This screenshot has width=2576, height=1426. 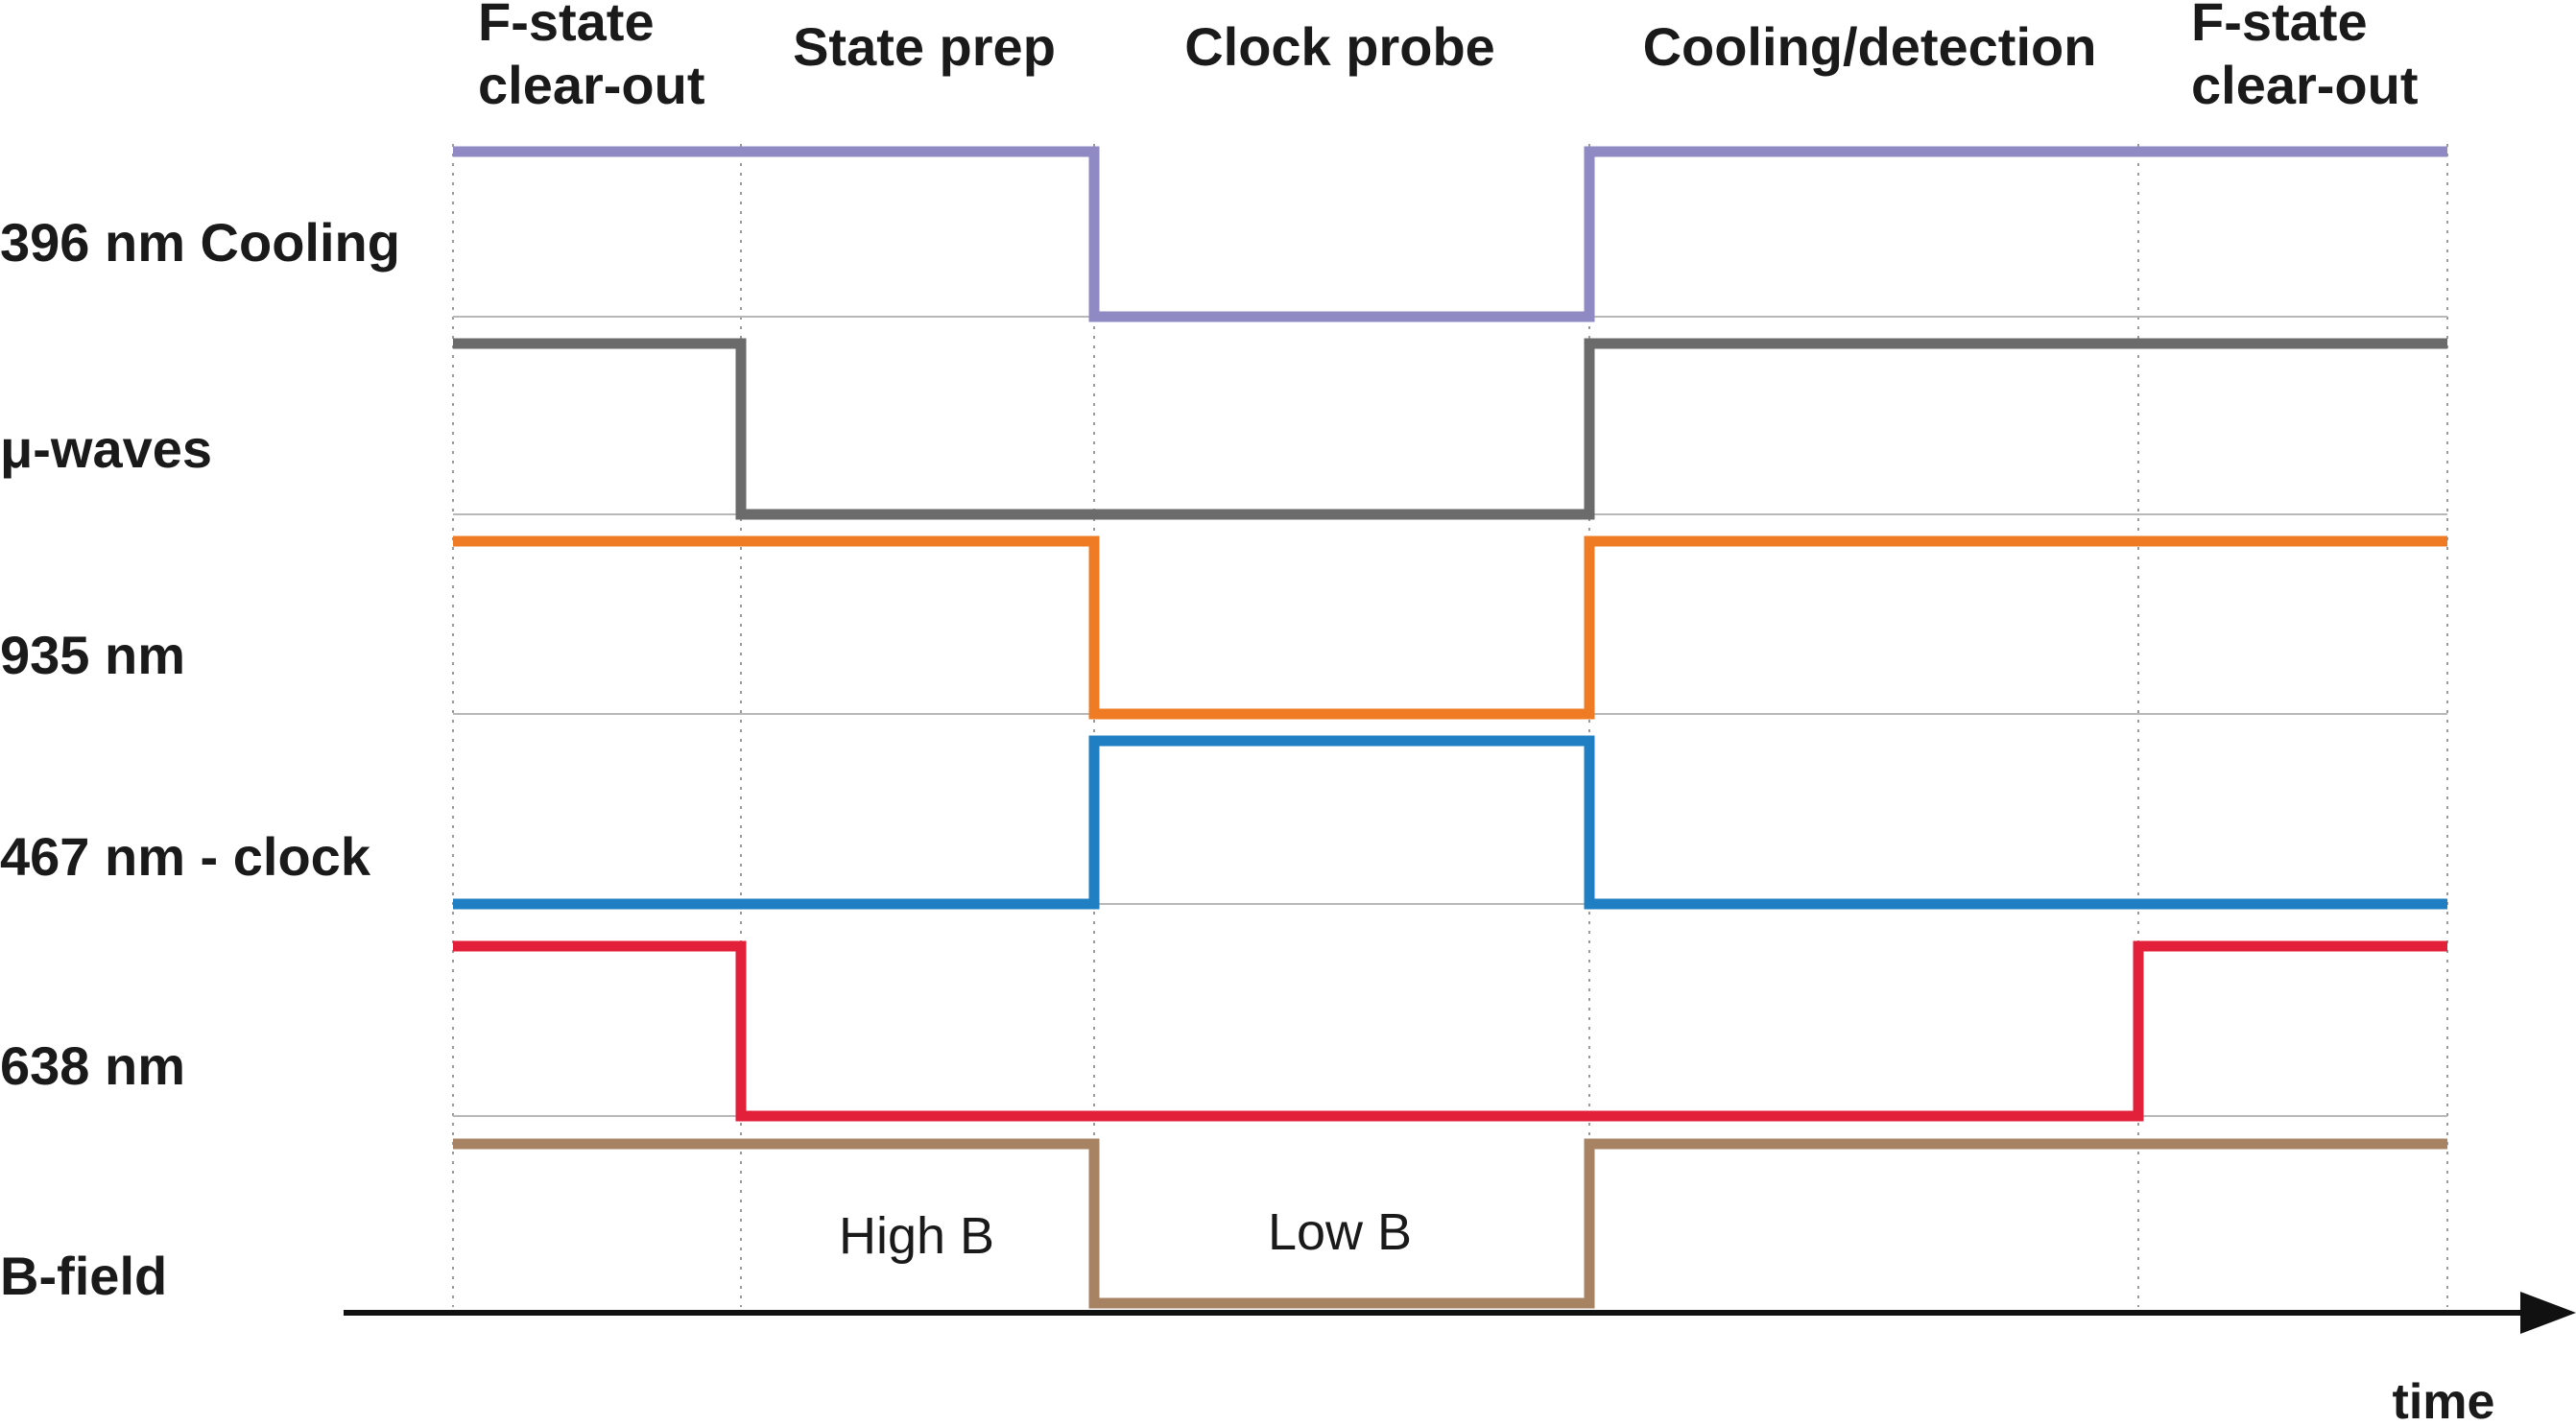 What do you see at coordinates (1339, 46) in the screenshot?
I see `phase-label-clock-probe: Clock probe` at bounding box center [1339, 46].